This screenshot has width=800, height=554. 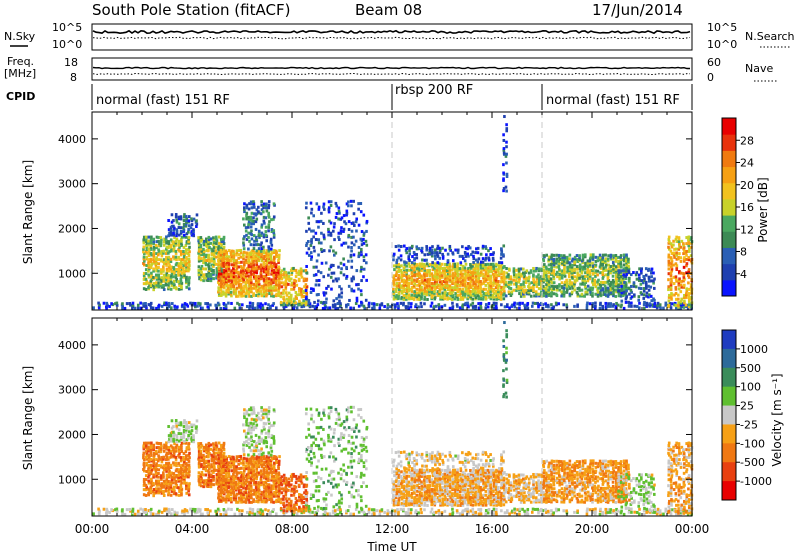 What do you see at coordinates (434, 90) in the screenshot?
I see `cpid-segment-2: rbsp 200 RF` at bounding box center [434, 90].